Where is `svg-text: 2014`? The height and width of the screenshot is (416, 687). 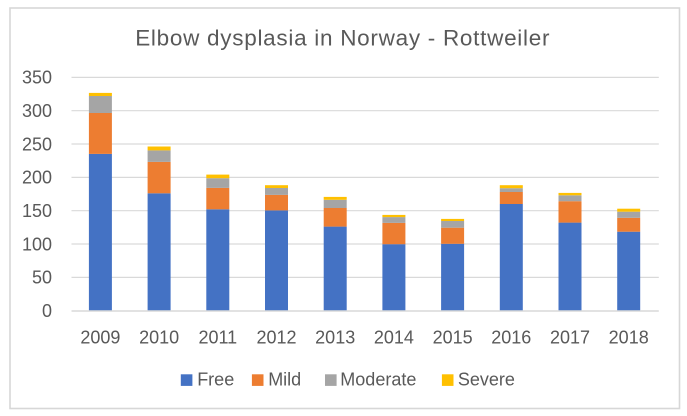
svg-text: 2014 is located at coordinates (394, 338).